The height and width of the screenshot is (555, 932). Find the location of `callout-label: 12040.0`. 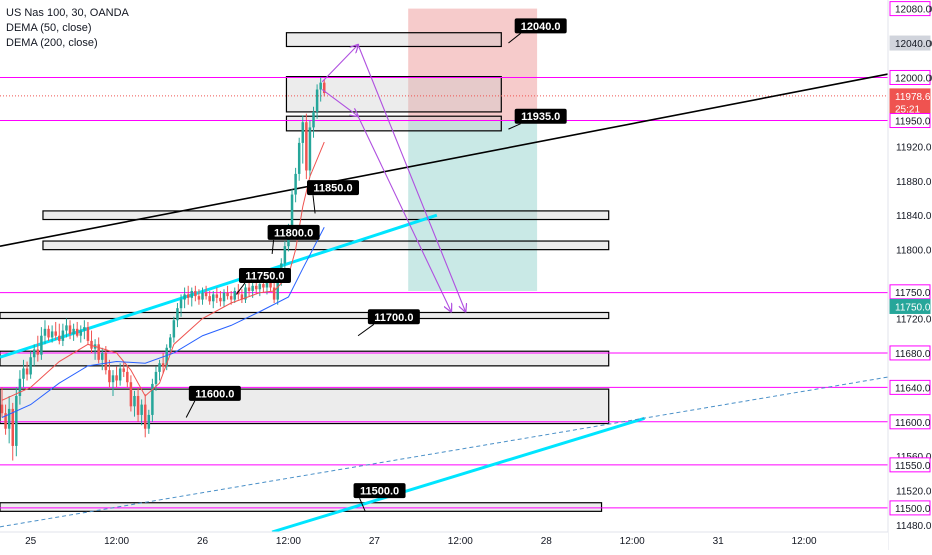

callout-label: 12040.0 is located at coordinates (541, 27).